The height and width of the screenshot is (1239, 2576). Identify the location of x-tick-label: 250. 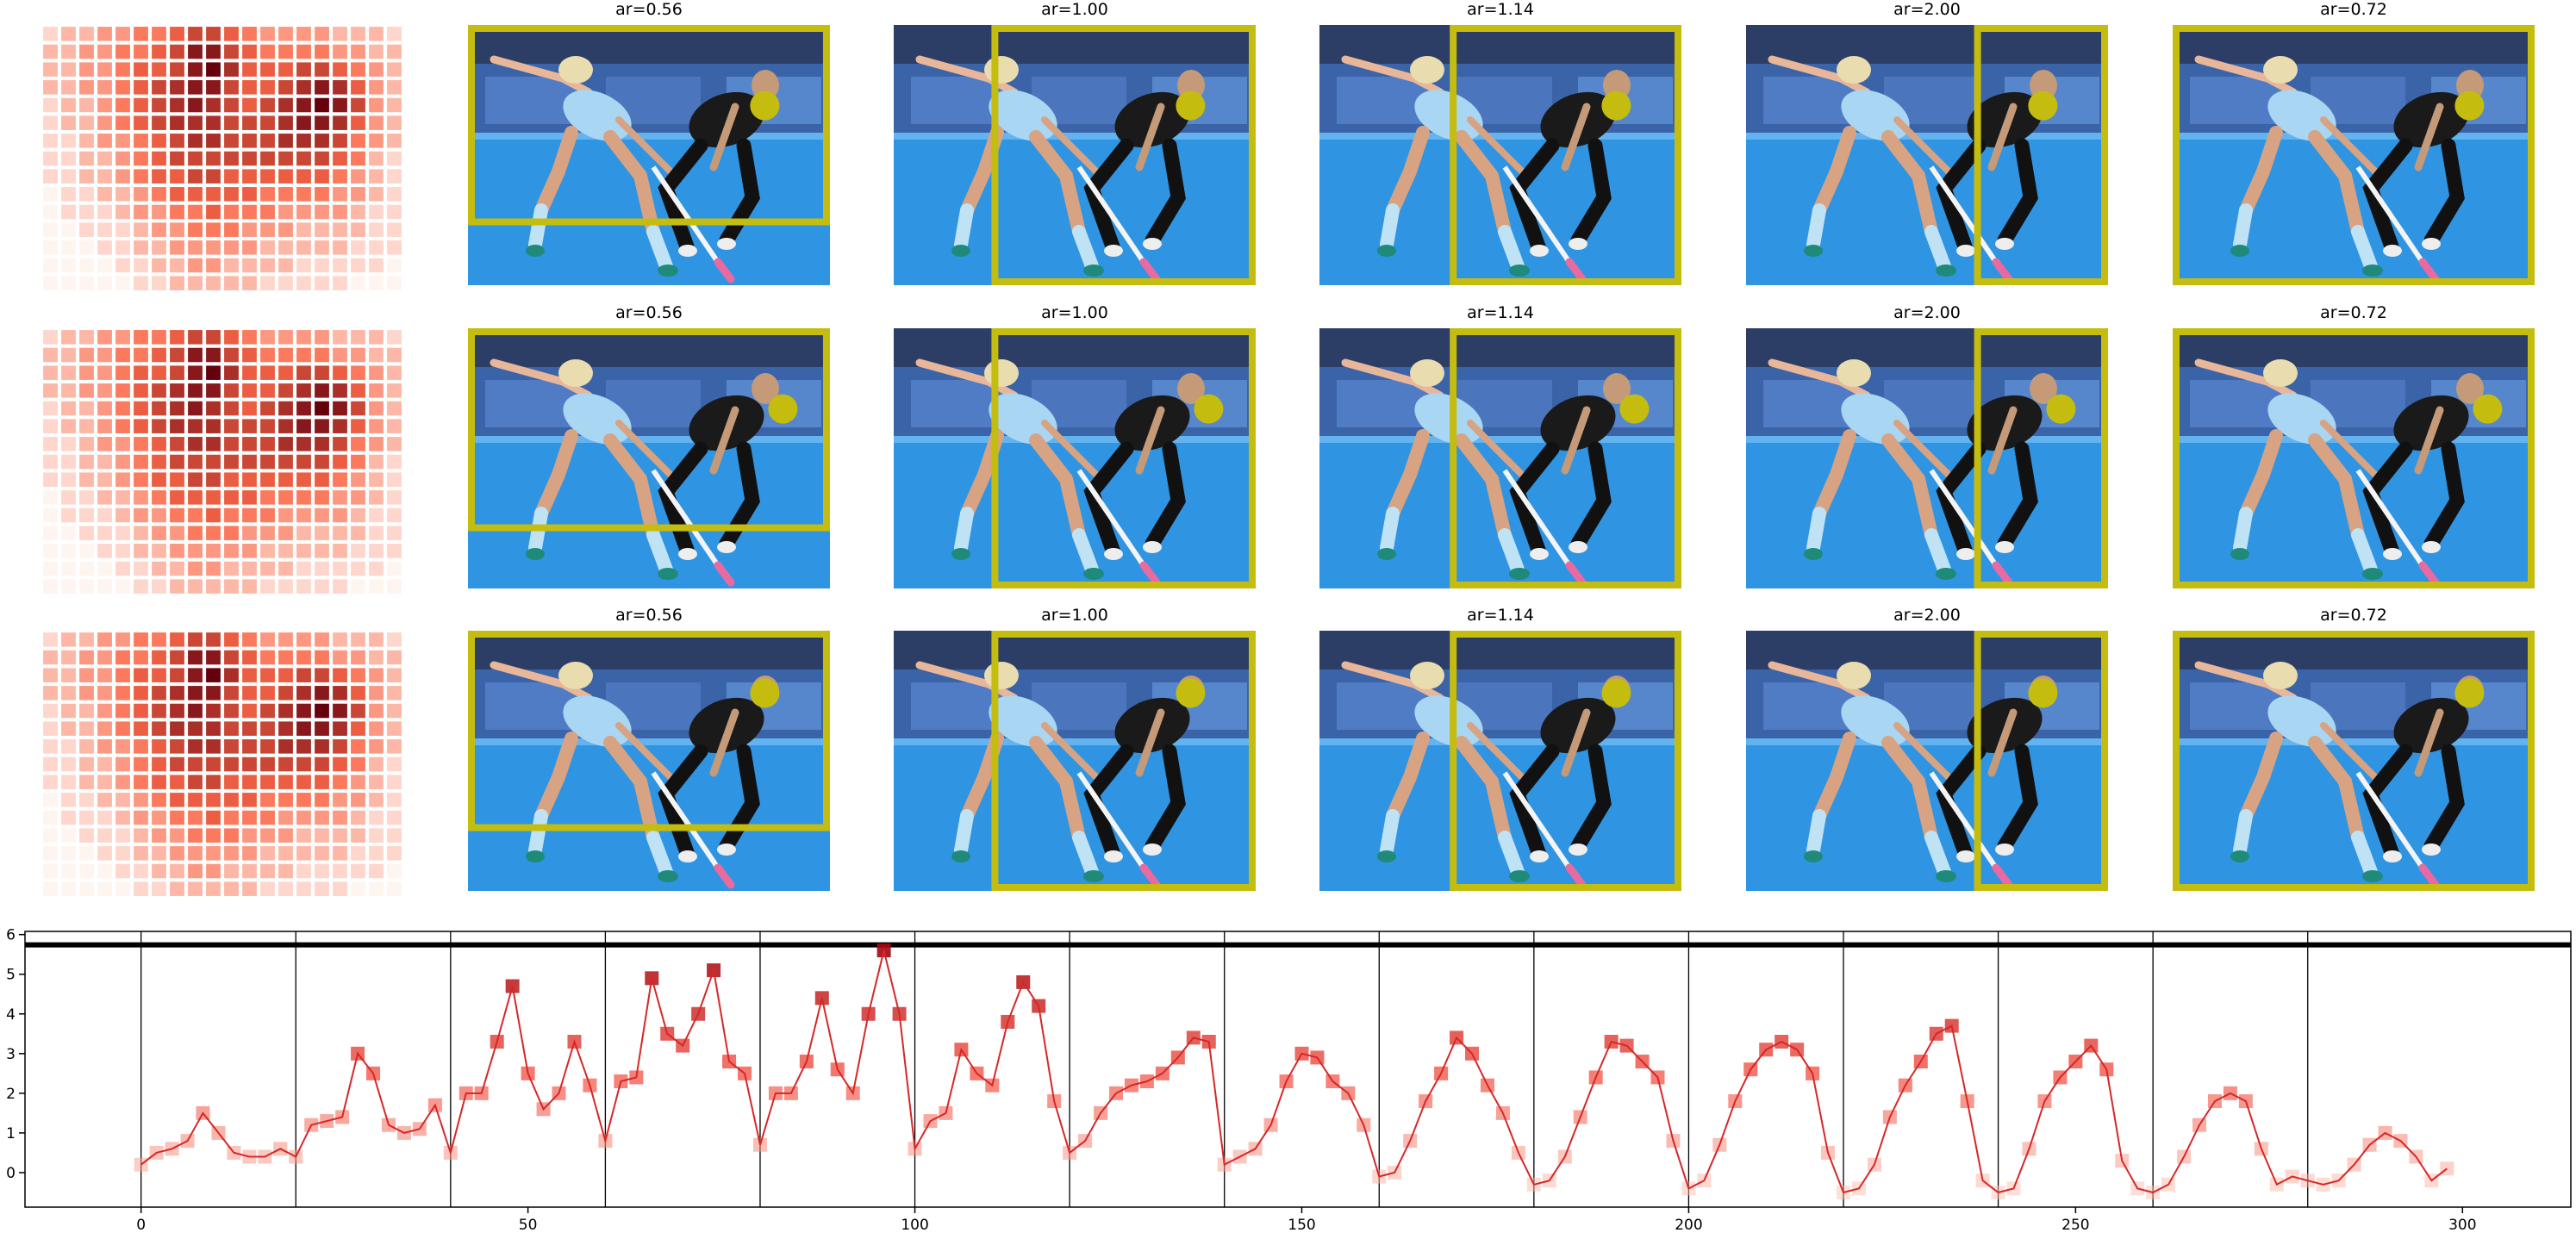
(2075, 1225).